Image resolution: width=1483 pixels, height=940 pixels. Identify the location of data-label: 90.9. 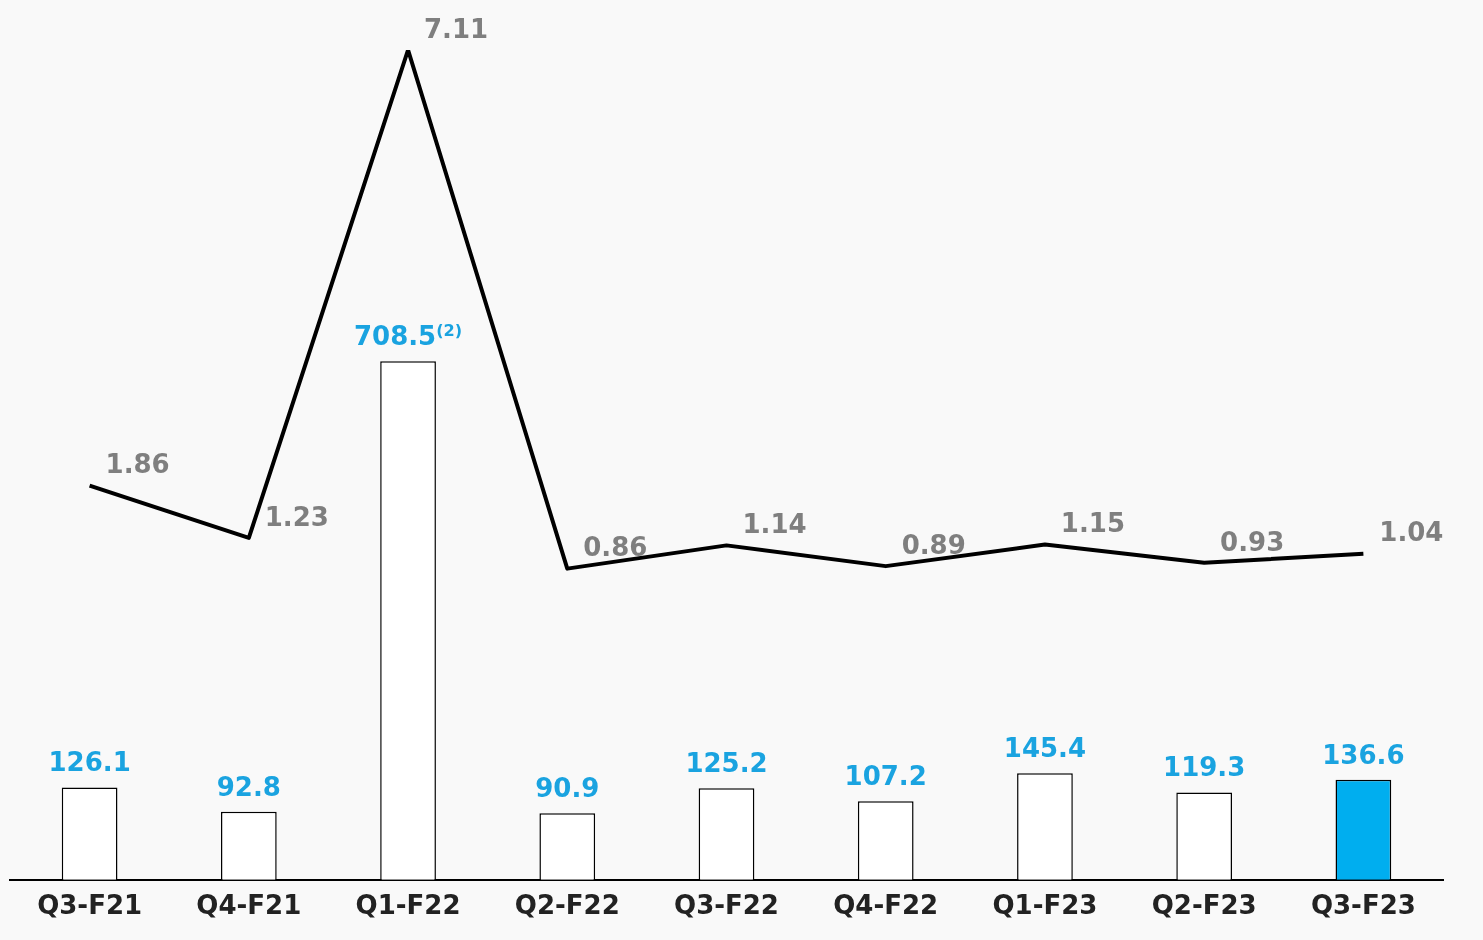
(567, 788).